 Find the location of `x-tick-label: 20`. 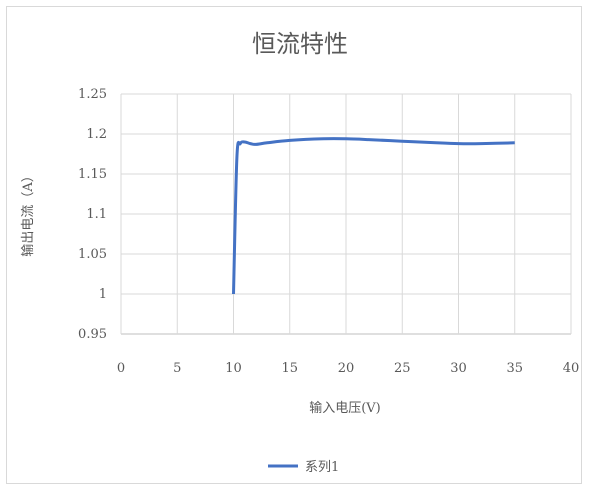

x-tick-label: 20 is located at coordinates (346, 368).